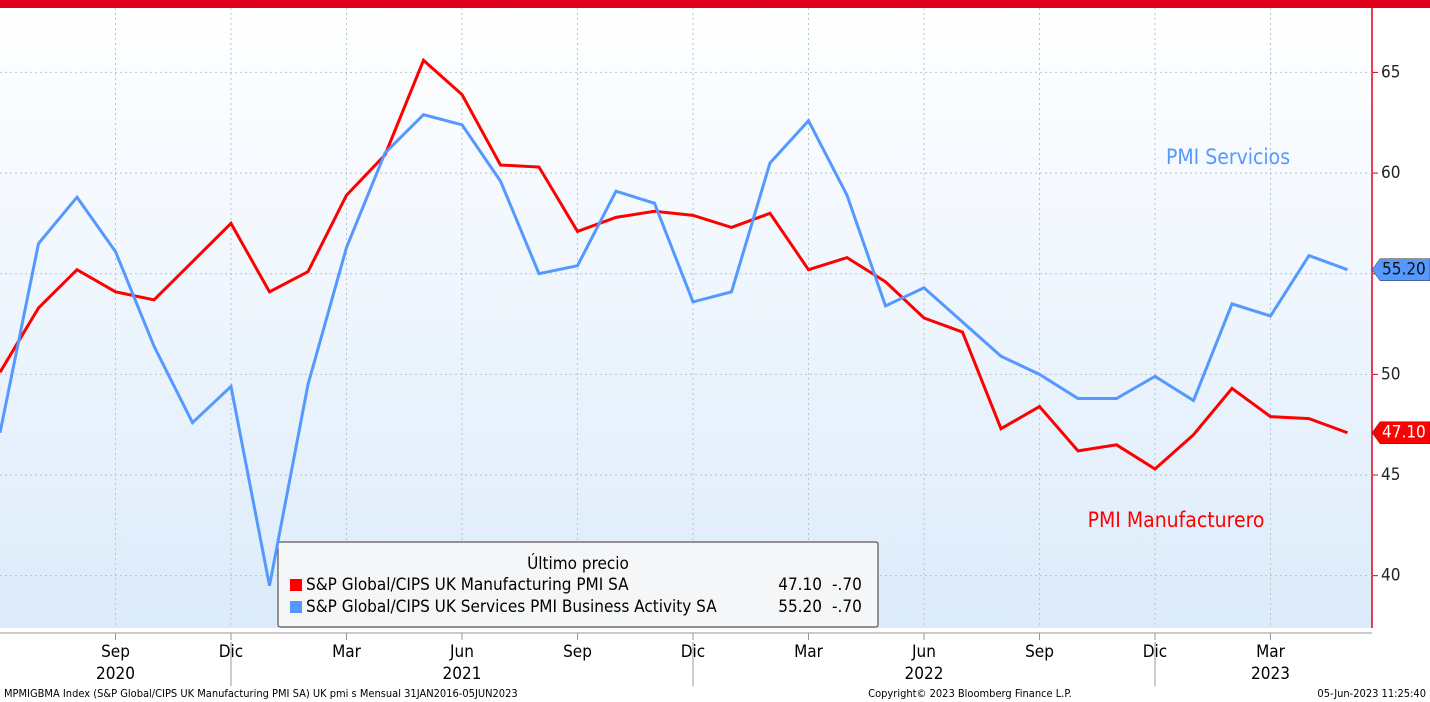  Describe the element at coordinates (467, 585) in the screenshot. I see `legend-label: S&P Global/CIPS UK Manufacturing PMI SA` at that location.